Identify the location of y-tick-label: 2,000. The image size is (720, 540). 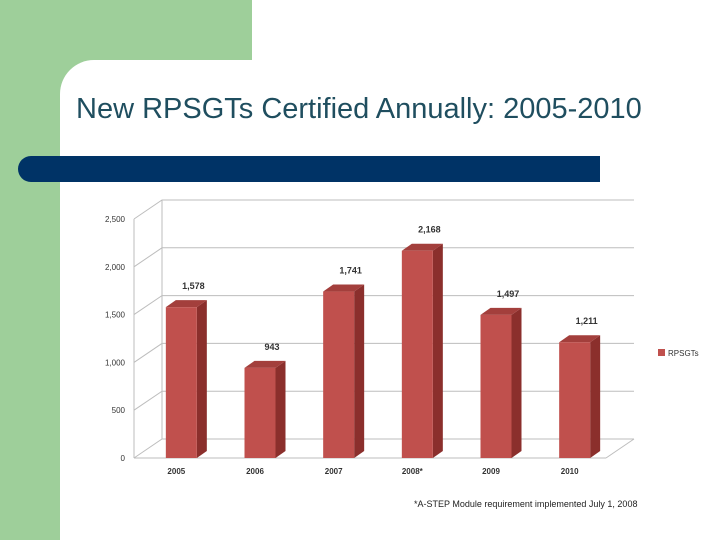
(115, 267).